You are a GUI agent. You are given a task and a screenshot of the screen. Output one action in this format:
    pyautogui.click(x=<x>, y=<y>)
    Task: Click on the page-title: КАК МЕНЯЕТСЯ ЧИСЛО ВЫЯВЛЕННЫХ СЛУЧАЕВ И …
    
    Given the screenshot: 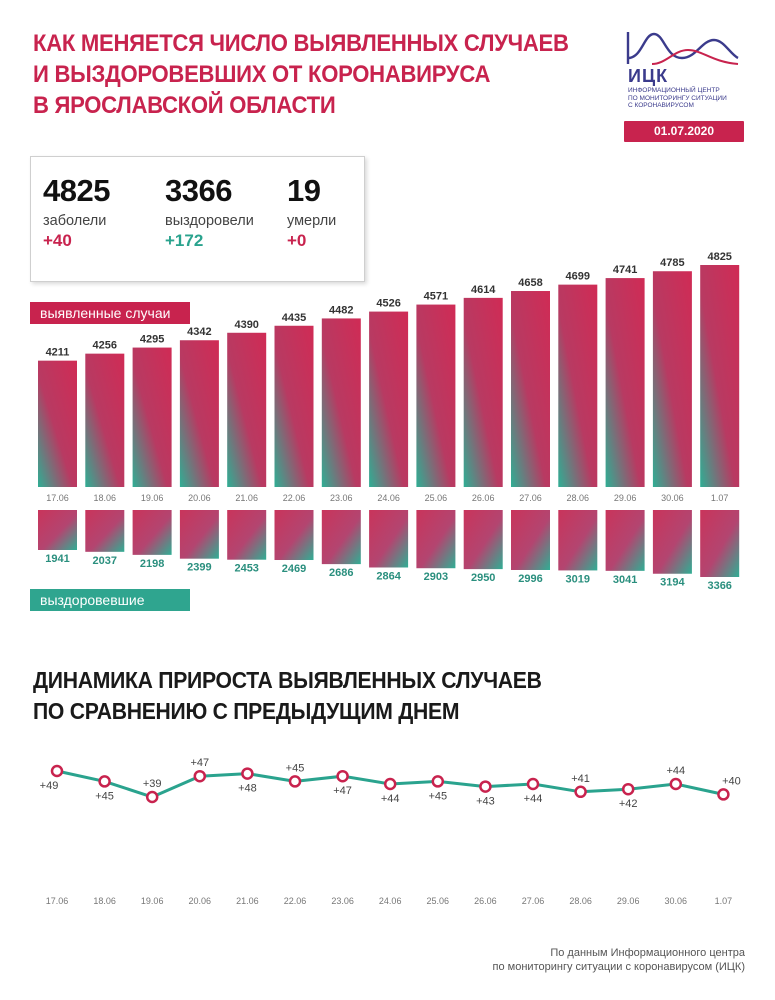 What is the action you would take?
    pyautogui.click(x=301, y=74)
    